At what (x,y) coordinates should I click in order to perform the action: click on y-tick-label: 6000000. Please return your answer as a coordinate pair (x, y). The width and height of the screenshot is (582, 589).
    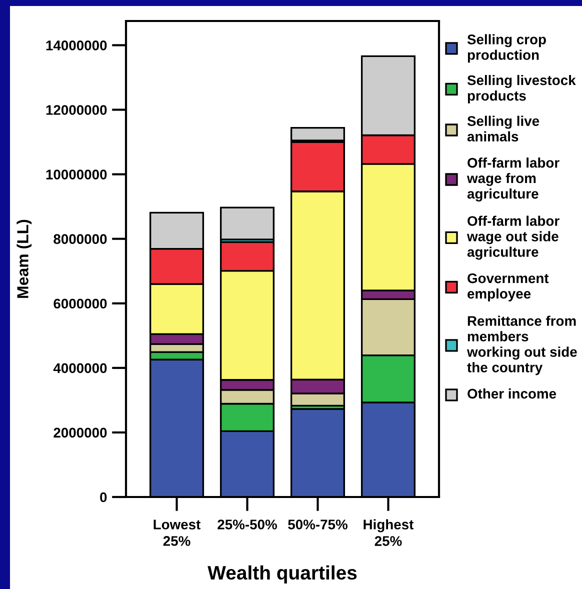
    Looking at the image, I should click on (80, 303).